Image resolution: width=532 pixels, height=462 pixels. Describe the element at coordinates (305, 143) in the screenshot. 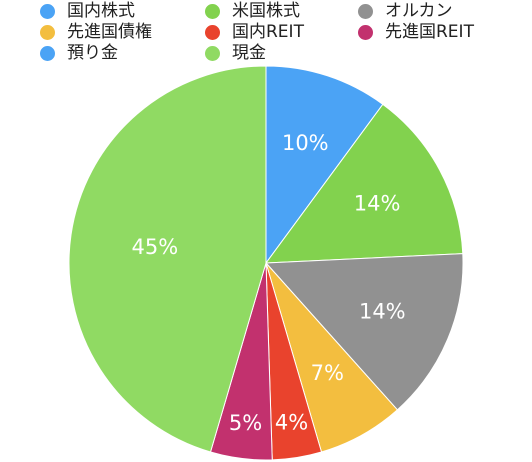

I see `slice-value-label: 10%` at that location.